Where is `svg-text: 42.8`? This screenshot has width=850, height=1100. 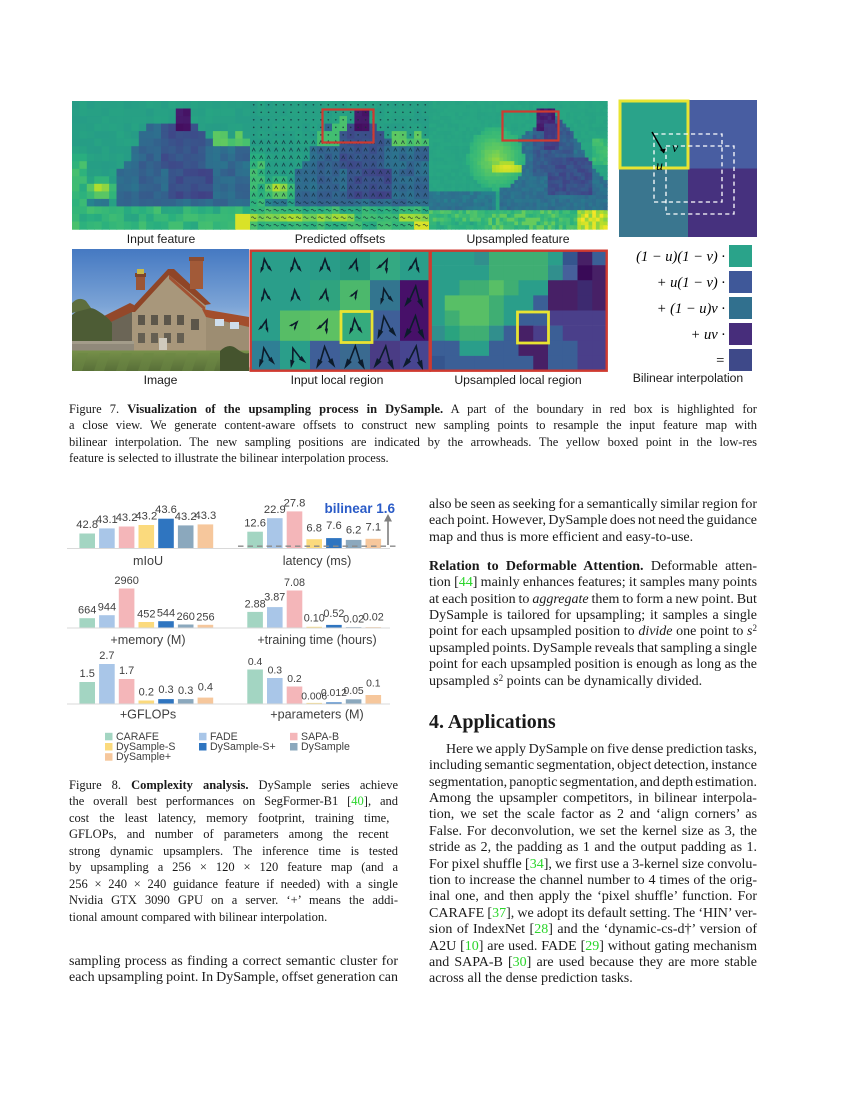
svg-text: 42.8 is located at coordinates (87, 525).